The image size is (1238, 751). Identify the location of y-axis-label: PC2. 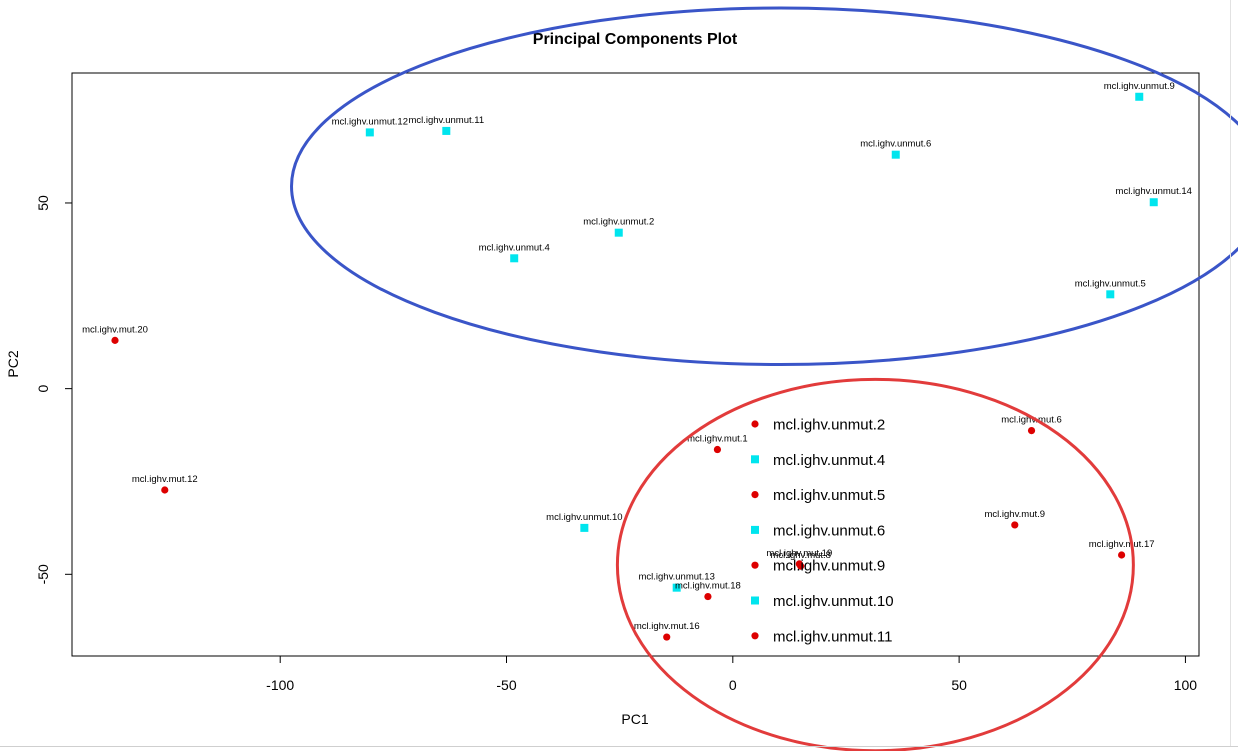
(13, 363).